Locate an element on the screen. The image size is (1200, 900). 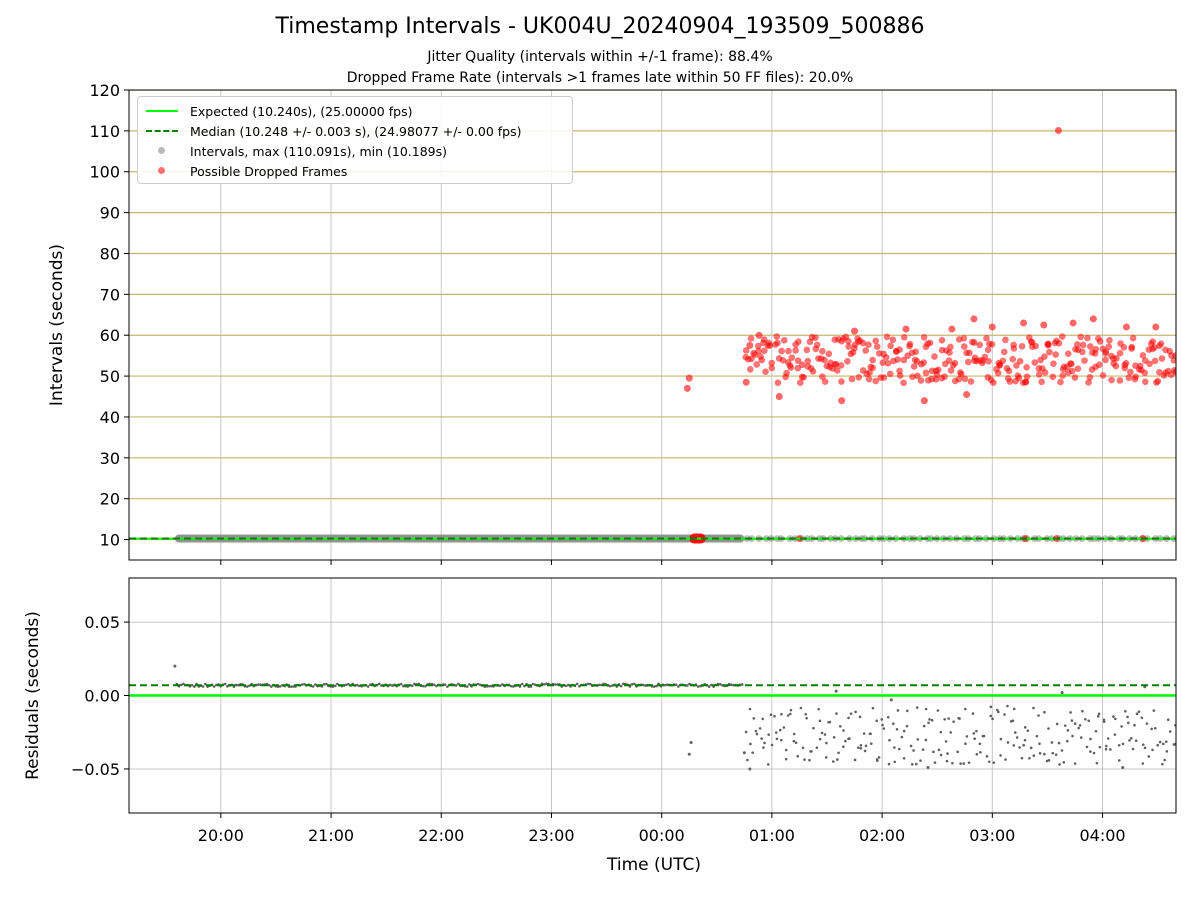
ytick-label-top-90: 90 is located at coordinates (110, 213).